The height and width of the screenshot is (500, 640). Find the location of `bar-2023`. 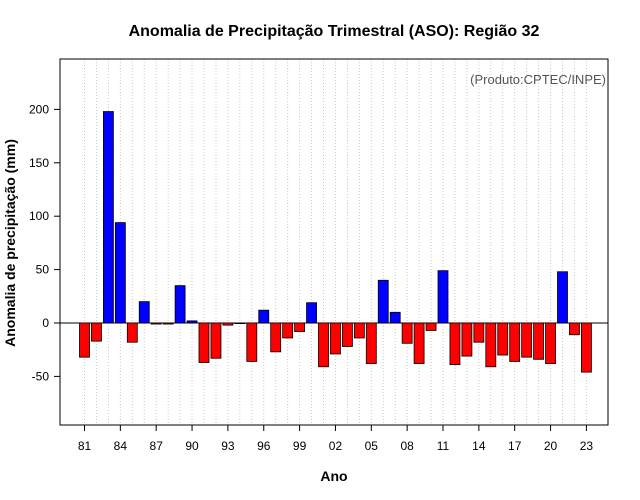

bar-2023 is located at coordinates (586, 347).